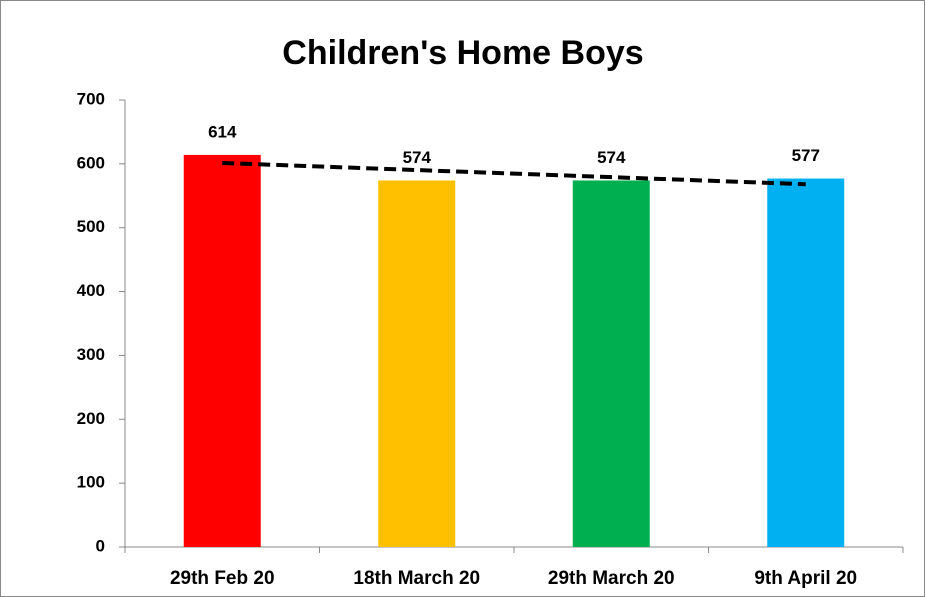 Image resolution: width=926 pixels, height=597 pixels. Describe the element at coordinates (462, 53) in the screenshot. I see `chart-title: Children's Home Boys` at that location.